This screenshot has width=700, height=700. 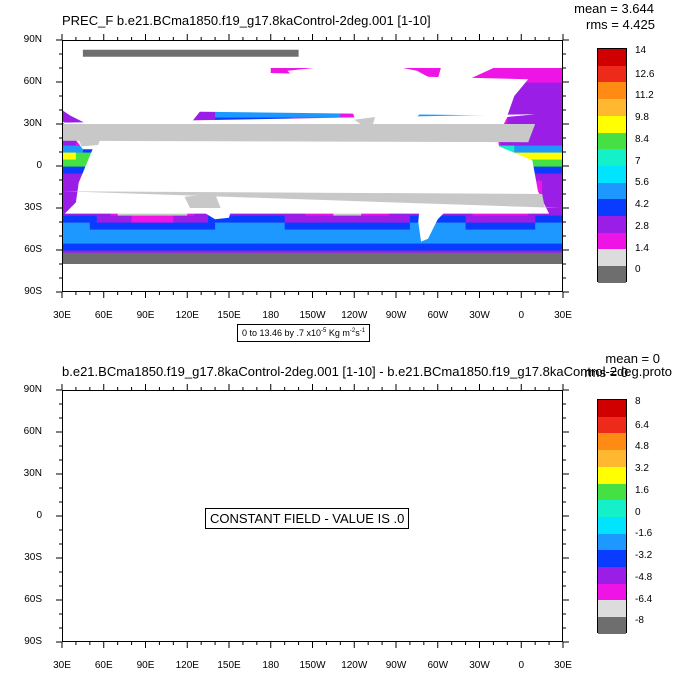 I want to click on panel1-lon-label: 30E, so click(x=62, y=315).